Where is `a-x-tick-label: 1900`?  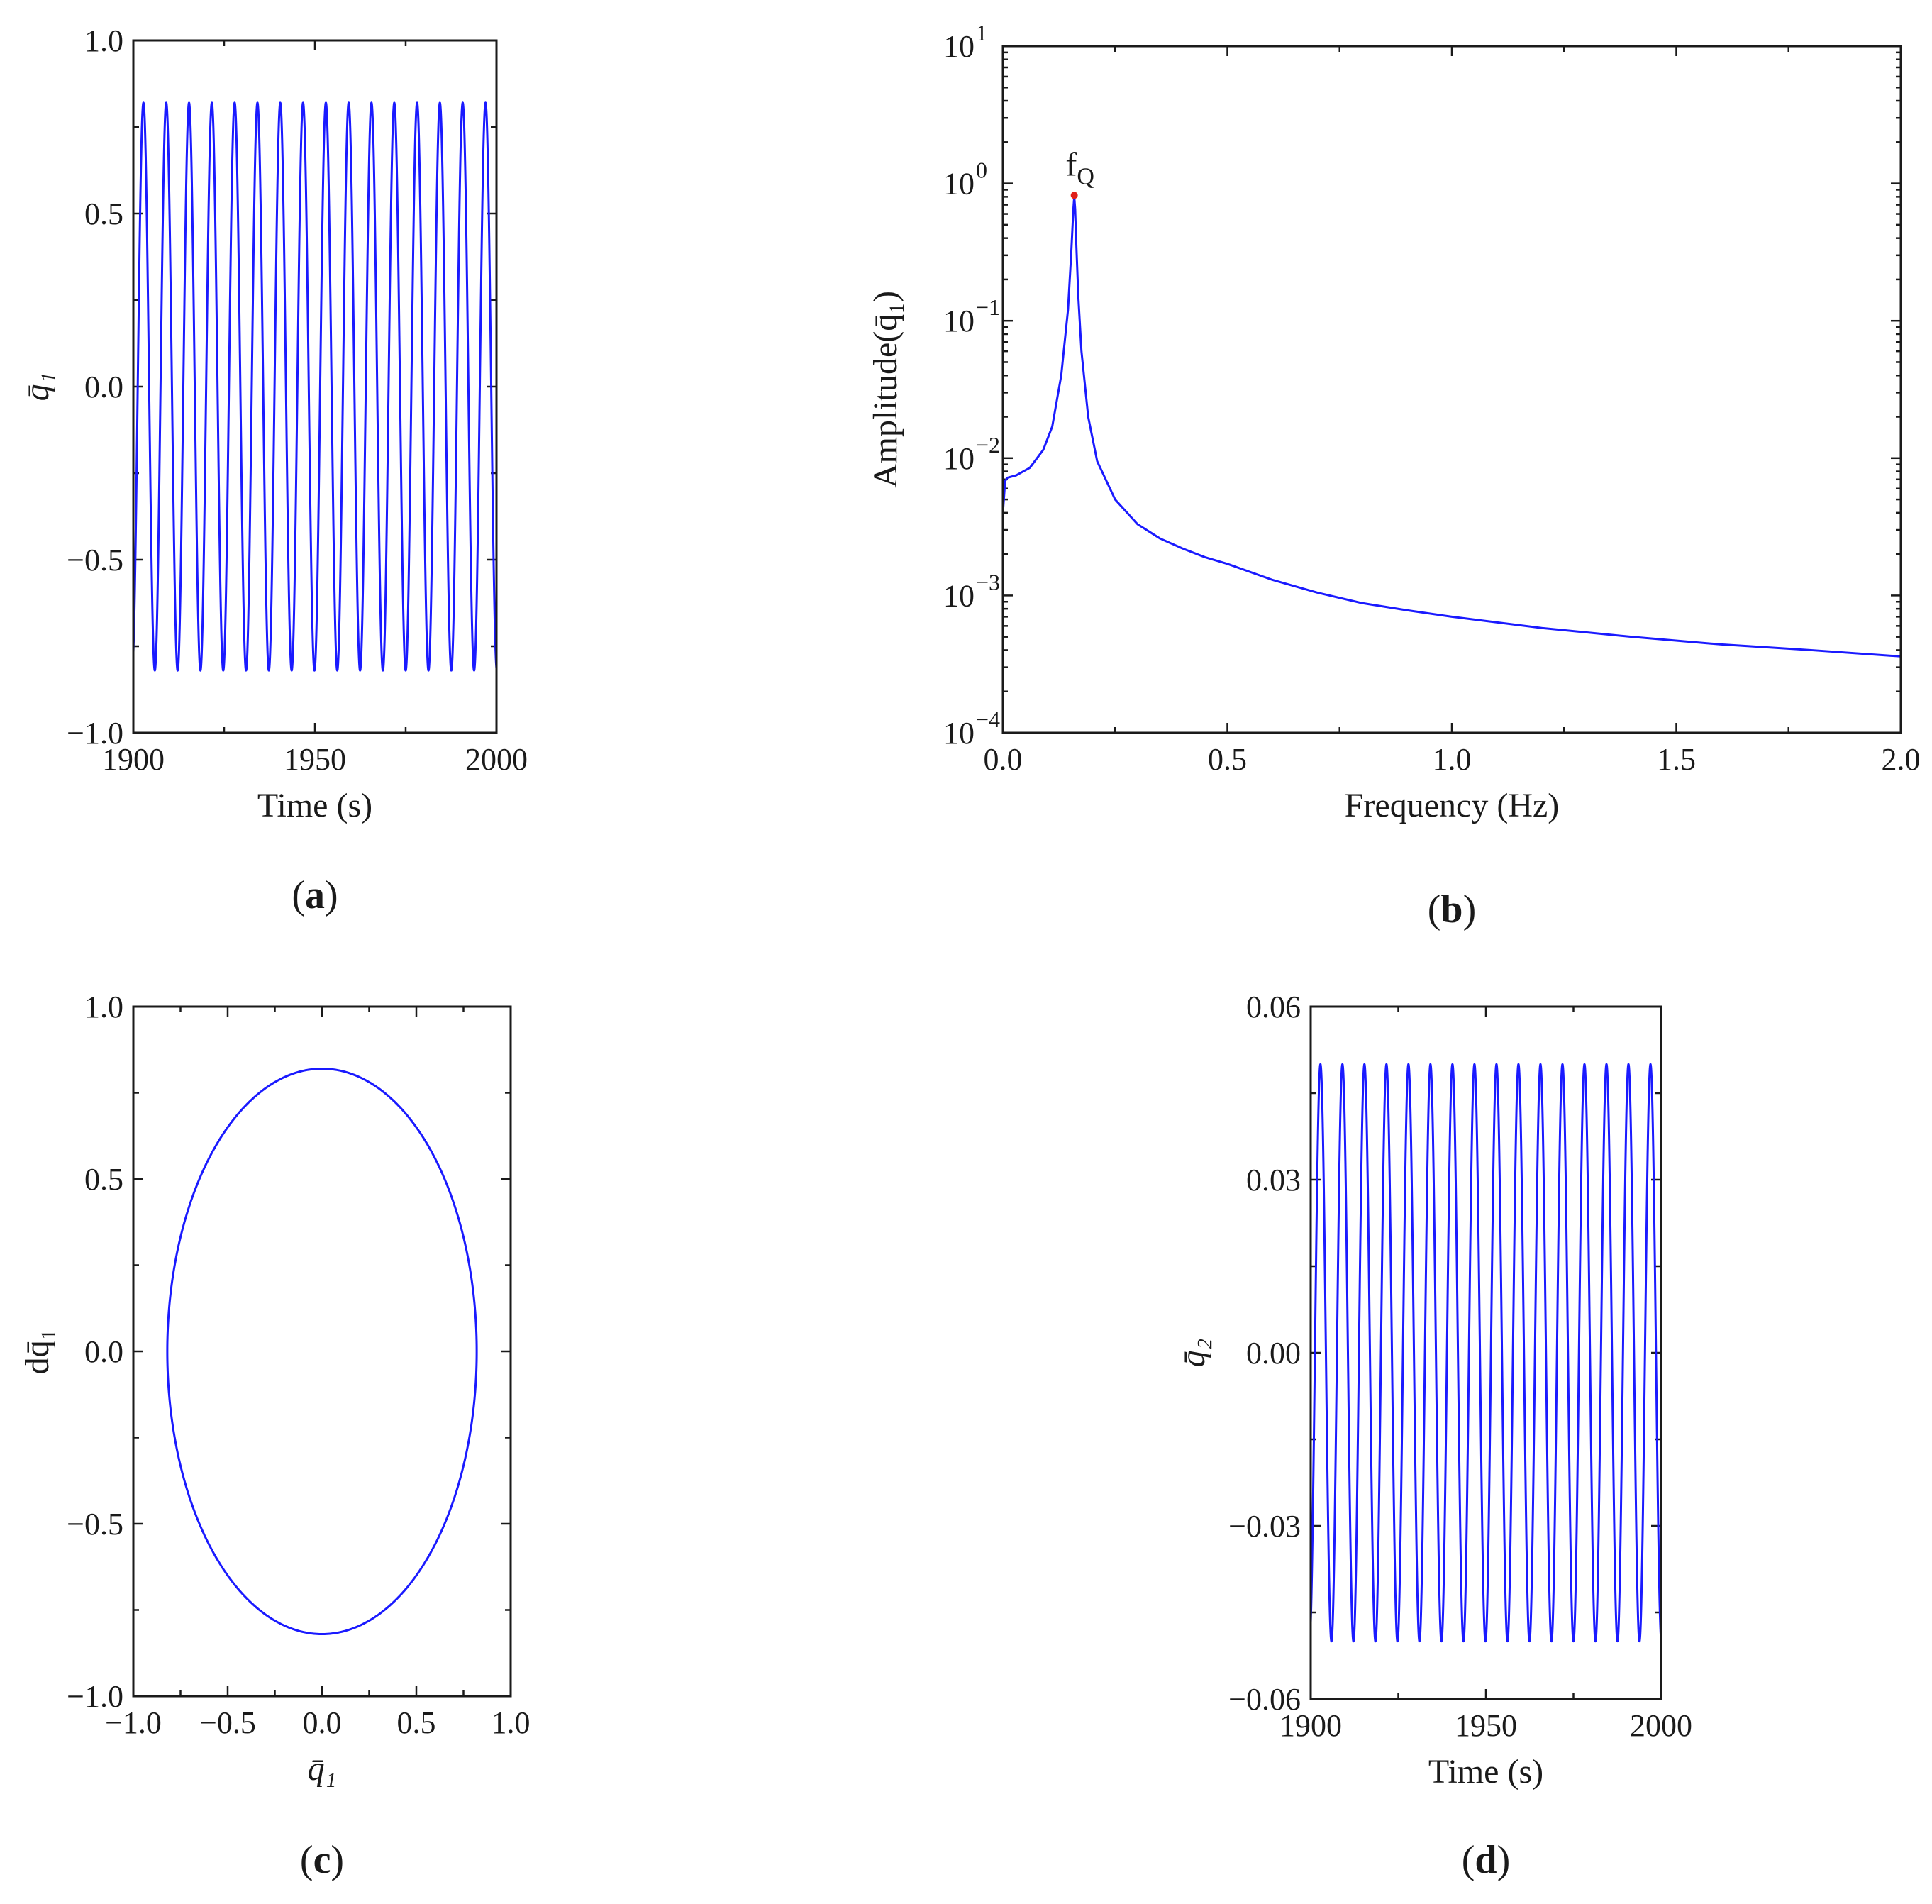 a-x-tick-label: 1900 is located at coordinates (133, 759).